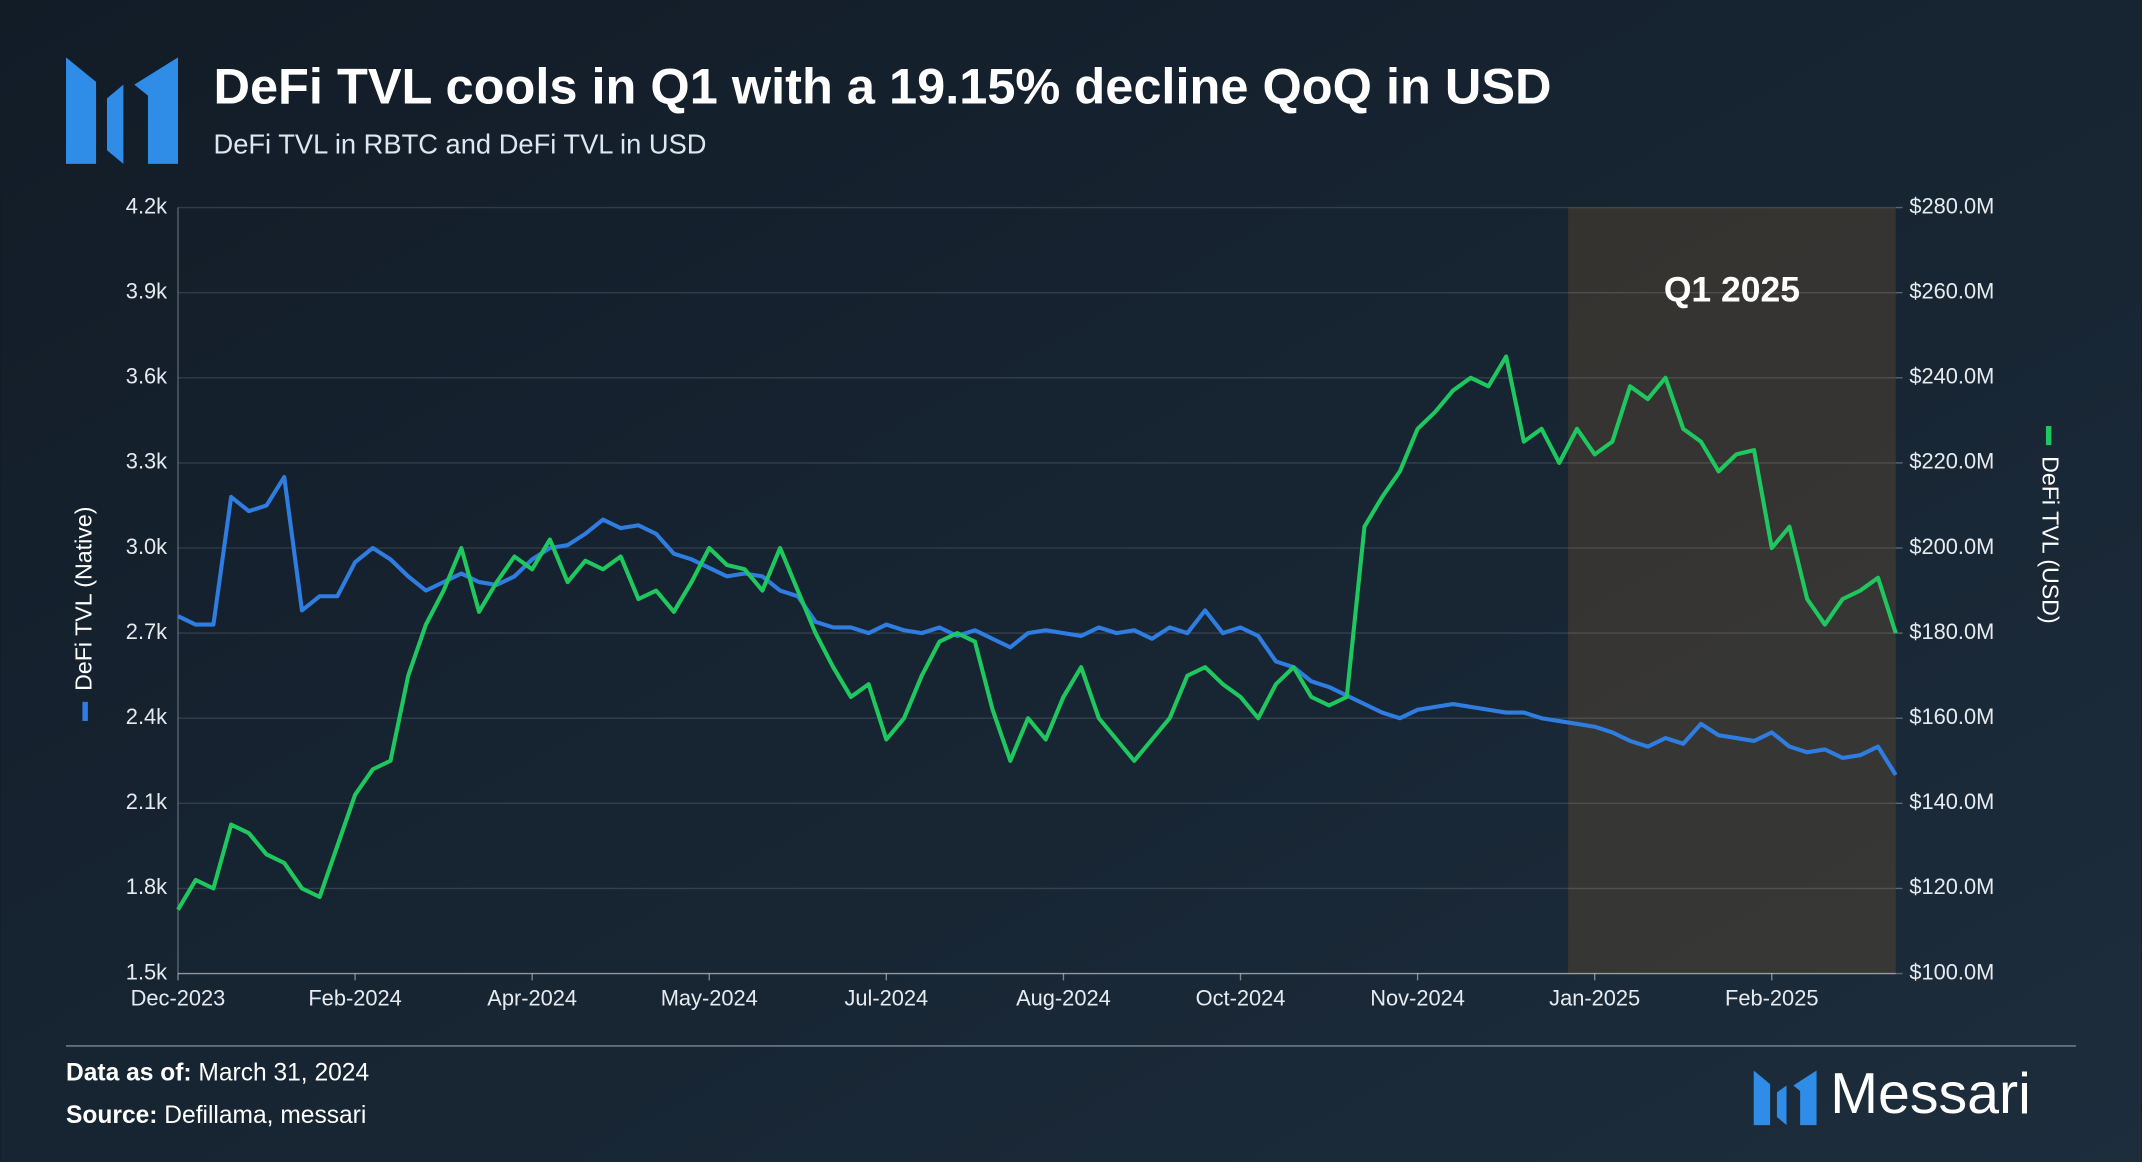  What do you see at coordinates (83, 599) in the screenshot?
I see `legend-label: DeFi TVL (Native)` at bounding box center [83, 599].